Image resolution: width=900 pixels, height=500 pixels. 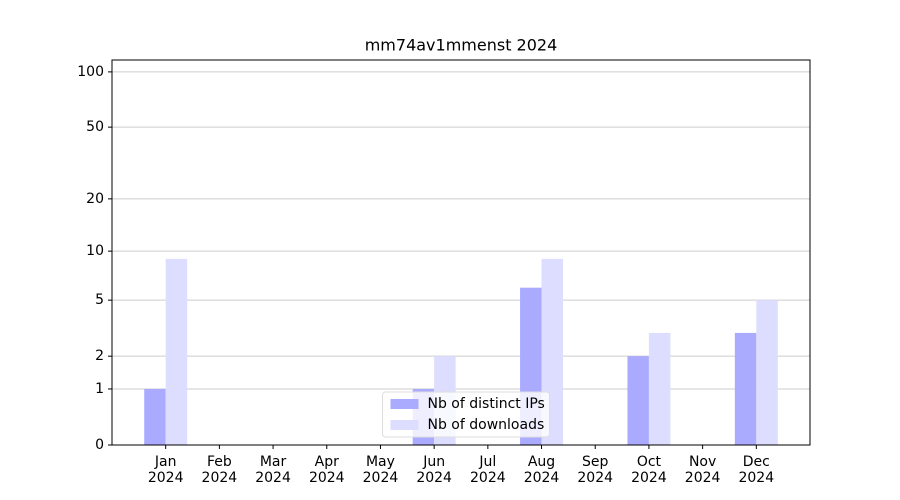 What do you see at coordinates (99, 300) in the screenshot?
I see `y-tick-label: 5` at bounding box center [99, 300].